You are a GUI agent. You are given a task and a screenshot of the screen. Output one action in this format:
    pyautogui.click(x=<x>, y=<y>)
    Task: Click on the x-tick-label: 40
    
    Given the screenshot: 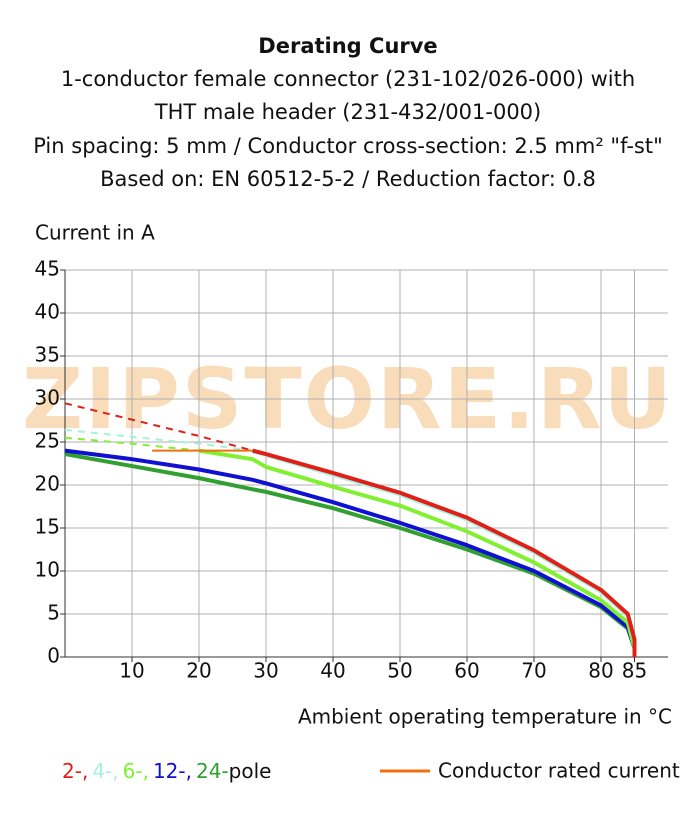 What is the action you would take?
    pyautogui.click(x=332, y=671)
    